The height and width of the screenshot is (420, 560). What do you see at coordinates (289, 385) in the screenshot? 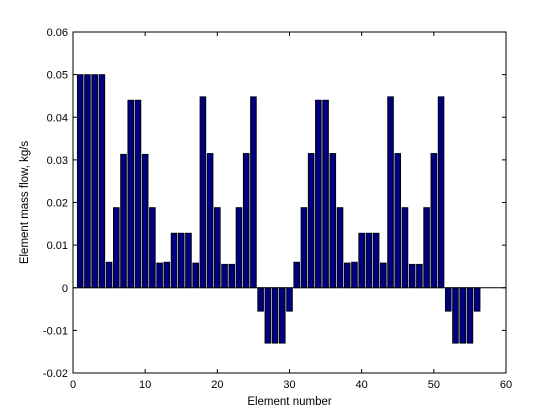
I see `x-tick-label: 30` at bounding box center [289, 385].